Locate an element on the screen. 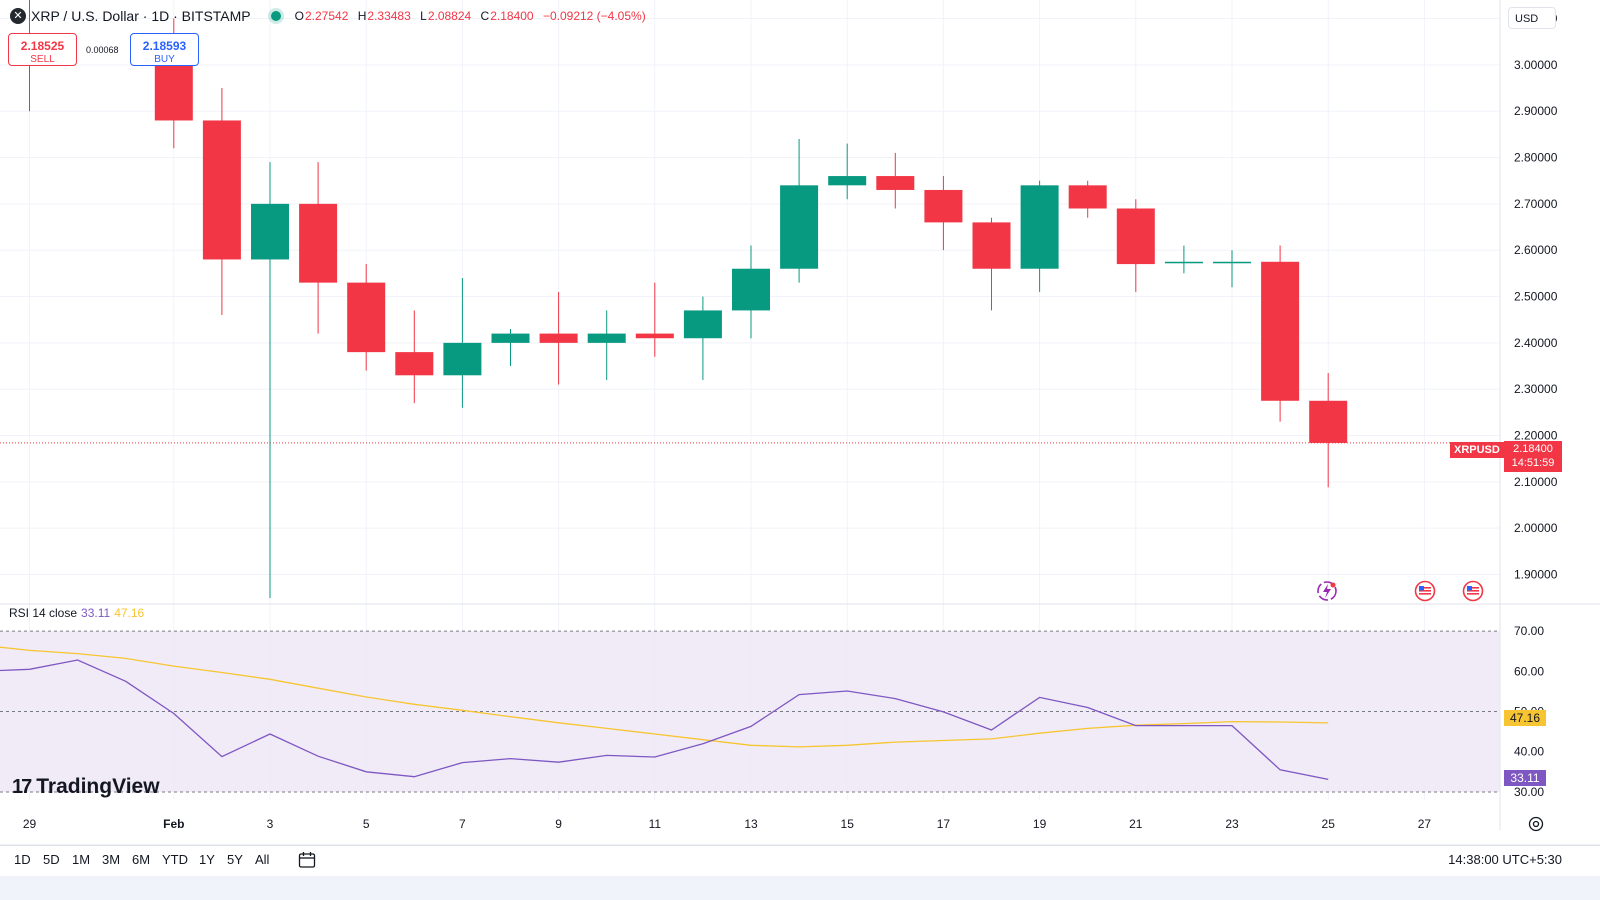 The height and width of the screenshot is (900, 1600). tradingview-mark-icon: 17 is located at coordinates (22, 786).